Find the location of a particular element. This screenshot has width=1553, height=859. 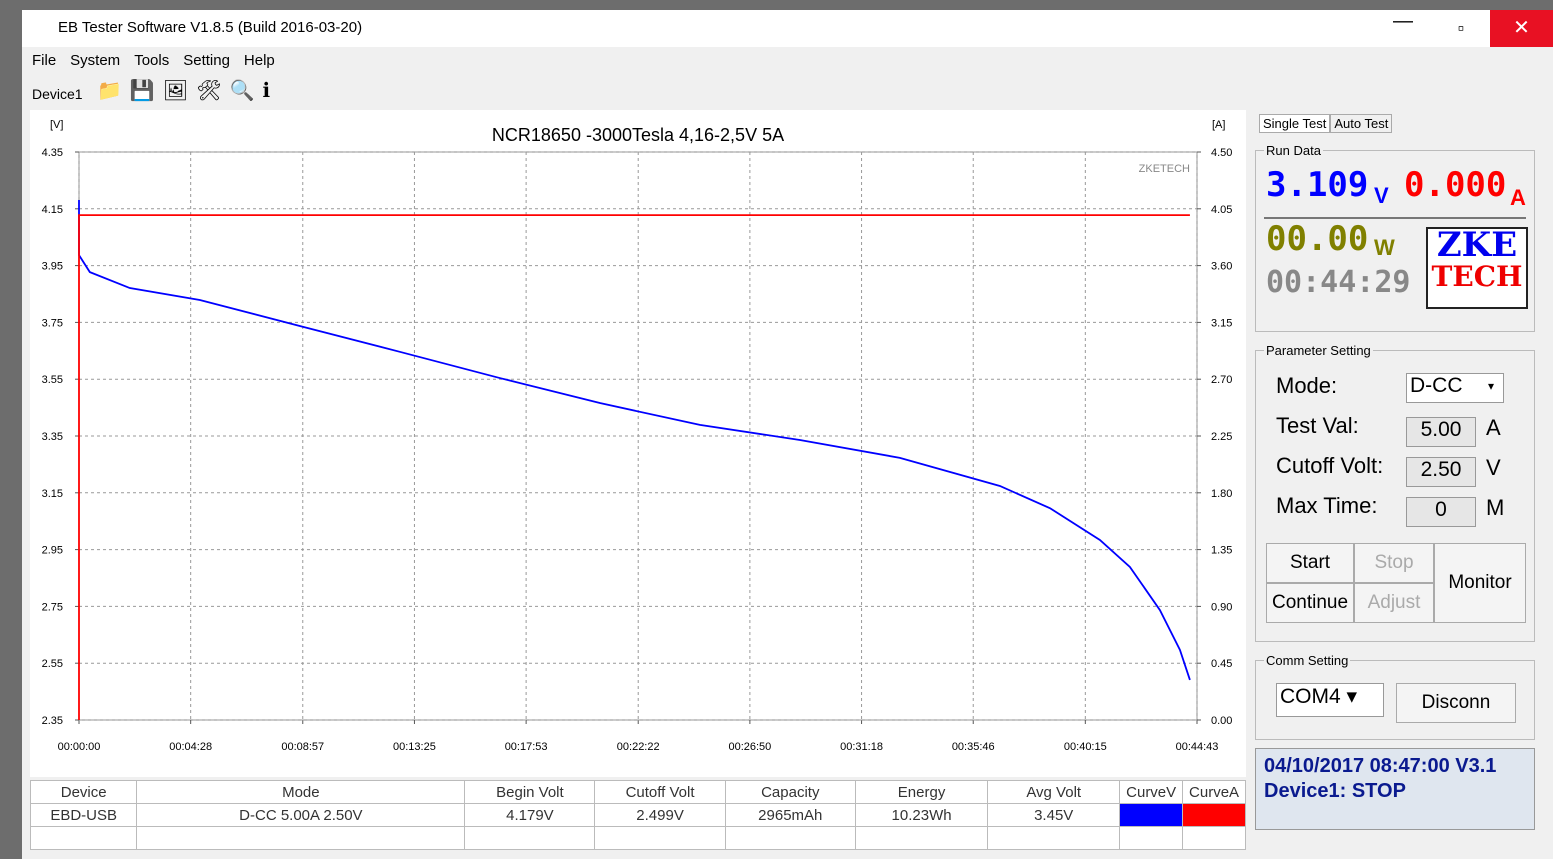

y2-tick-label: 0.45 is located at coordinates (1221, 664).